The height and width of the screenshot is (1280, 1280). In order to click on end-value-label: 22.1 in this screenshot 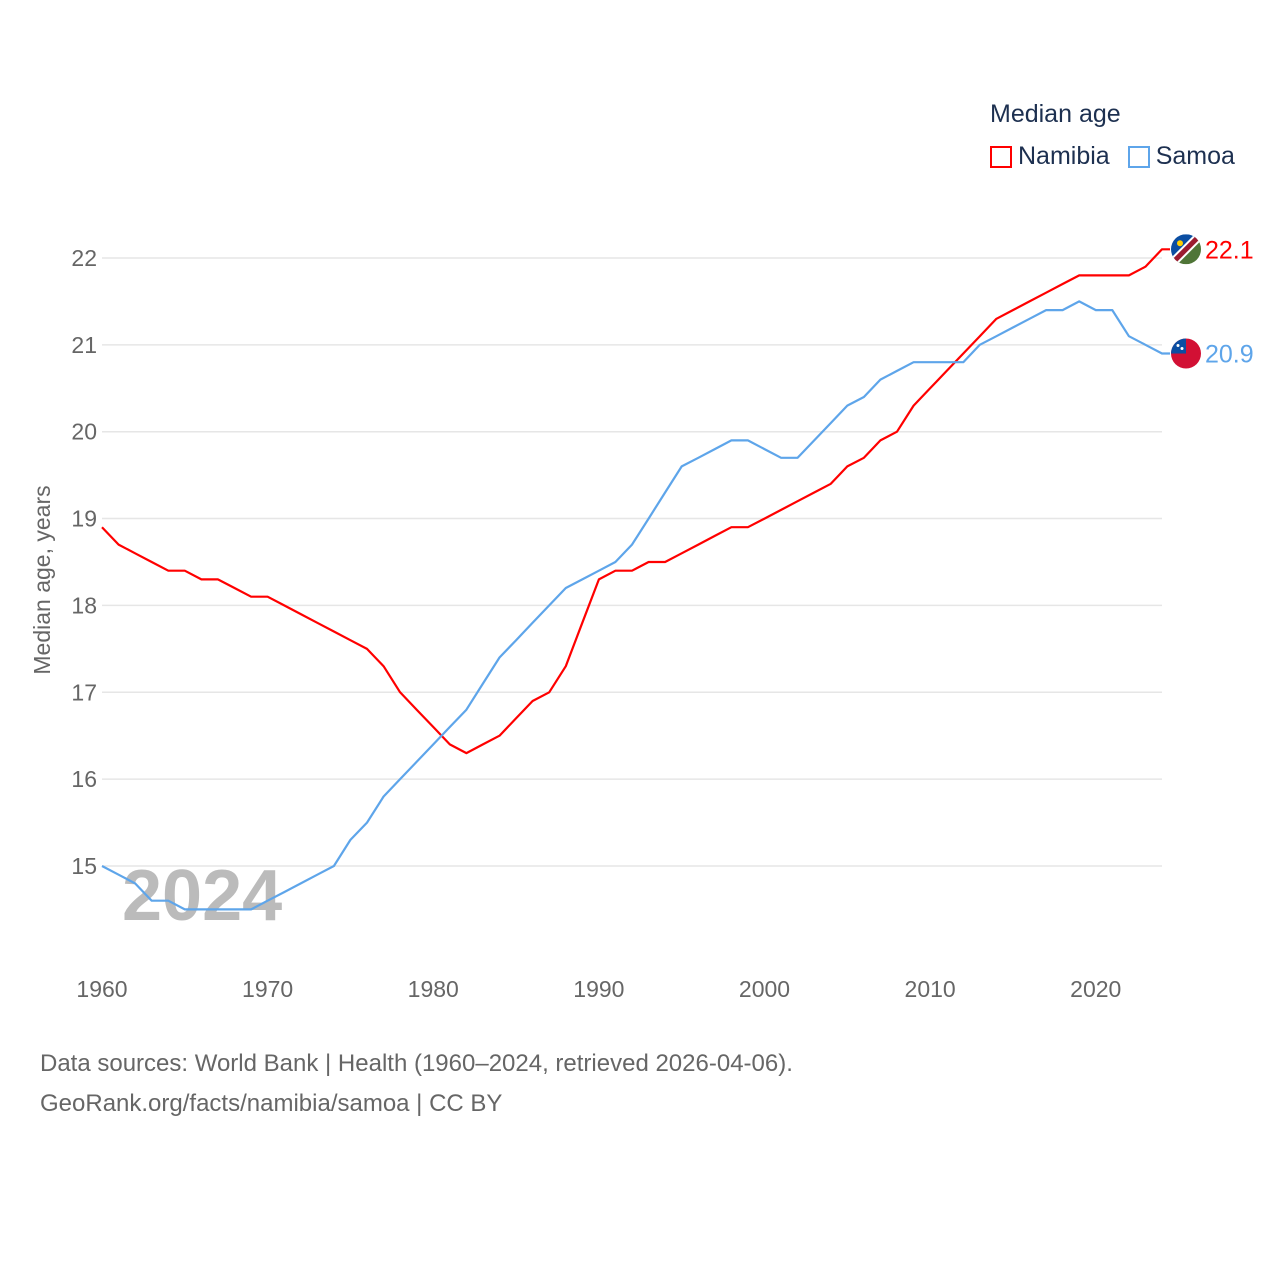, I will do `click(1229, 250)`.